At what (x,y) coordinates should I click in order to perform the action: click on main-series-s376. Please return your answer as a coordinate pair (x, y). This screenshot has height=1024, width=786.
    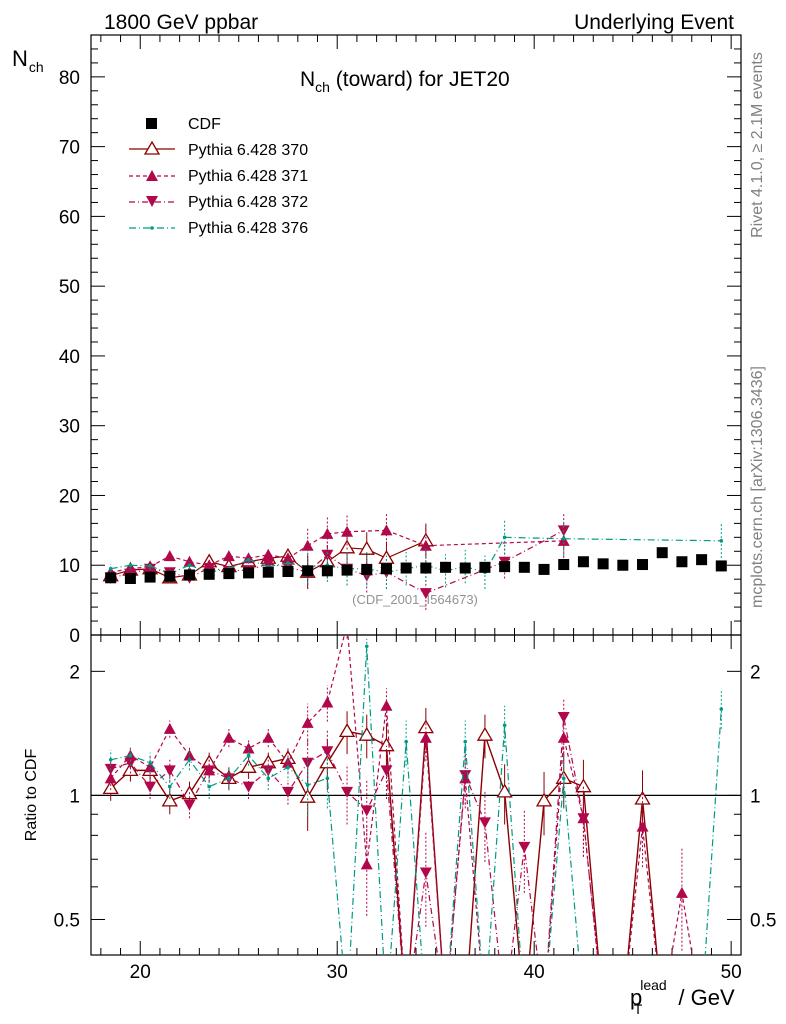
    Looking at the image, I should click on (416, 554).